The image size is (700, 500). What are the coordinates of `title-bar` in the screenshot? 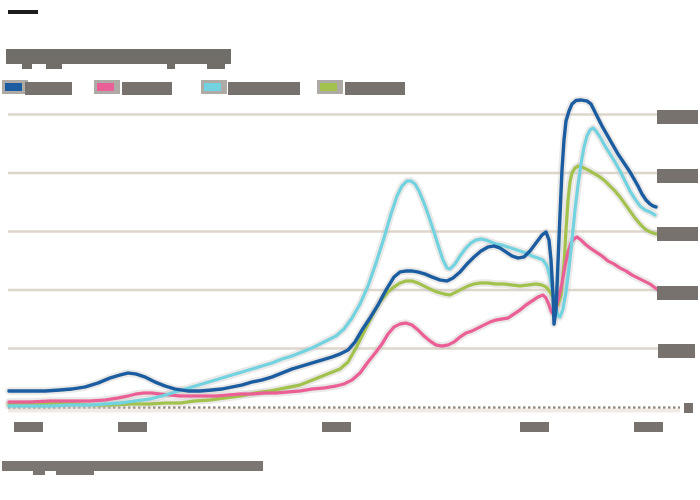 It's located at (118, 56).